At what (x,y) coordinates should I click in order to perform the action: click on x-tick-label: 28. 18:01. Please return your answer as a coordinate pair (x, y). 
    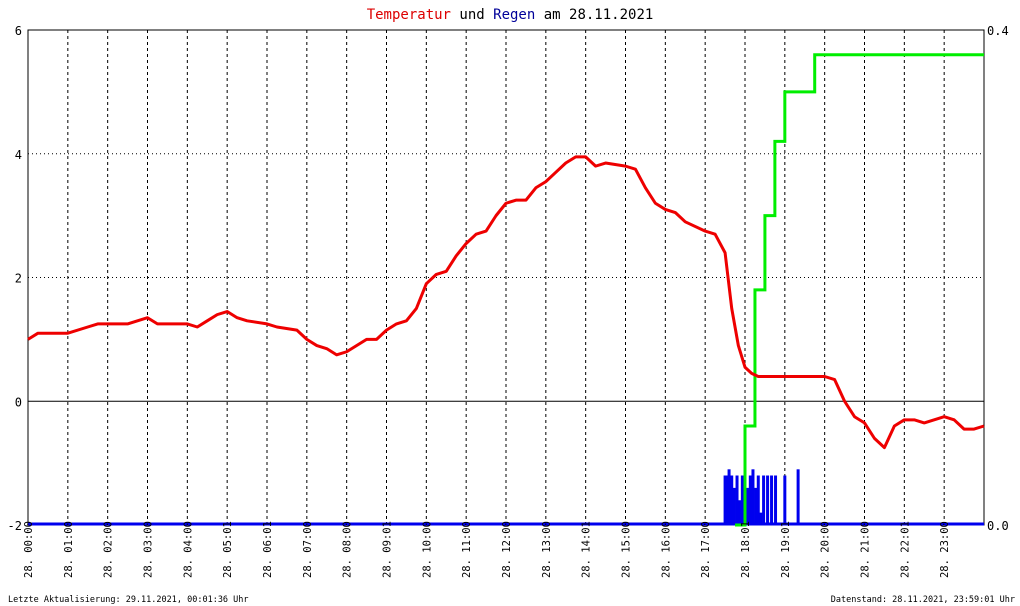
    Looking at the image, I should click on (746, 549).